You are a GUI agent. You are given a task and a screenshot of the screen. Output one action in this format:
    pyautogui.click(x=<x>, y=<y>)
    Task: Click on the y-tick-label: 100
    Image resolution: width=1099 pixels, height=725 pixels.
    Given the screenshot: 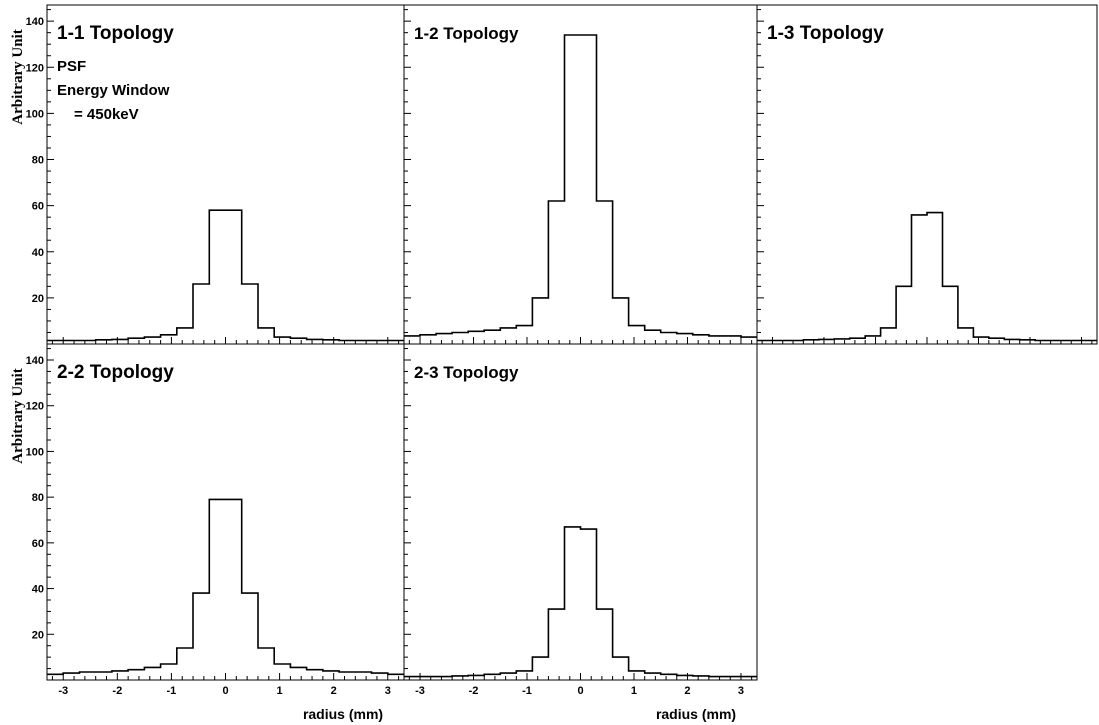 What is the action you would take?
    pyautogui.click(x=35, y=452)
    